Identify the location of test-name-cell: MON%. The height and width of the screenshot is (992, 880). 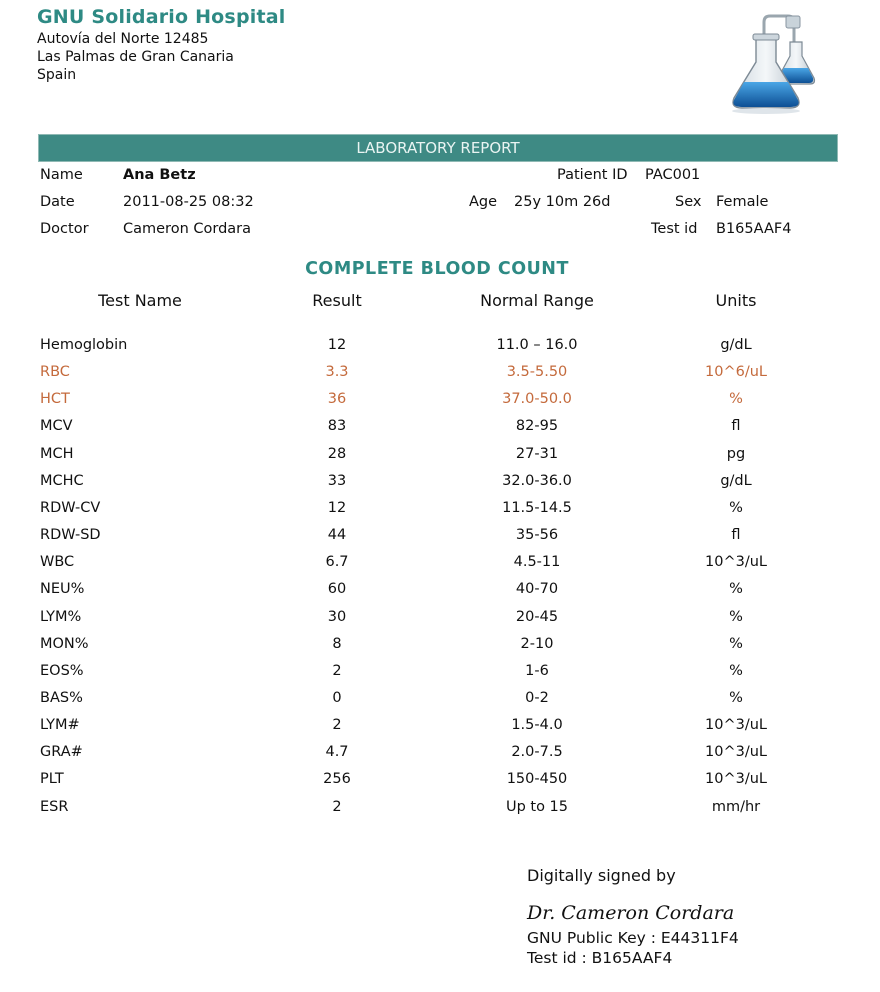
(64, 643).